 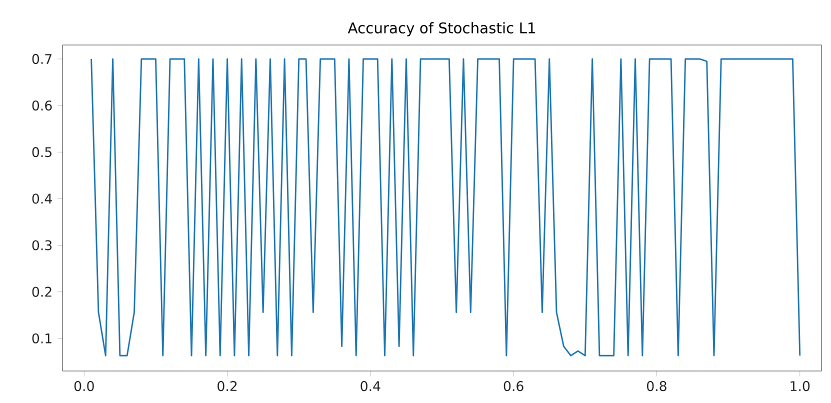 What do you see at coordinates (42, 199) in the screenshot?
I see `y-tick-label: 0.4` at bounding box center [42, 199].